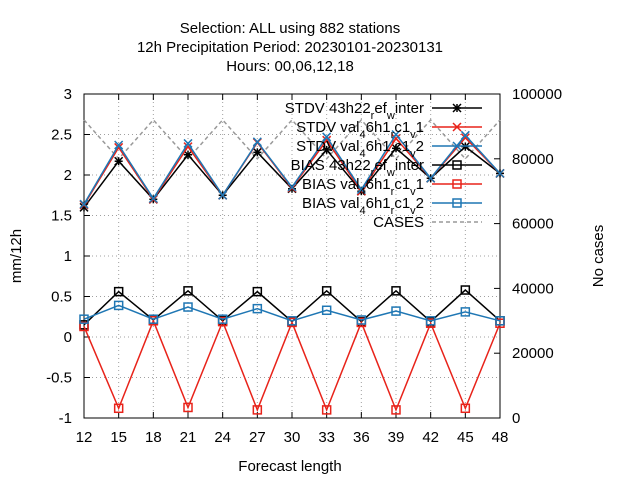 Image resolution: width=640 pixels, height=480 pixels. I want to click on y-tick-label: 2.5, so click(61, 135).